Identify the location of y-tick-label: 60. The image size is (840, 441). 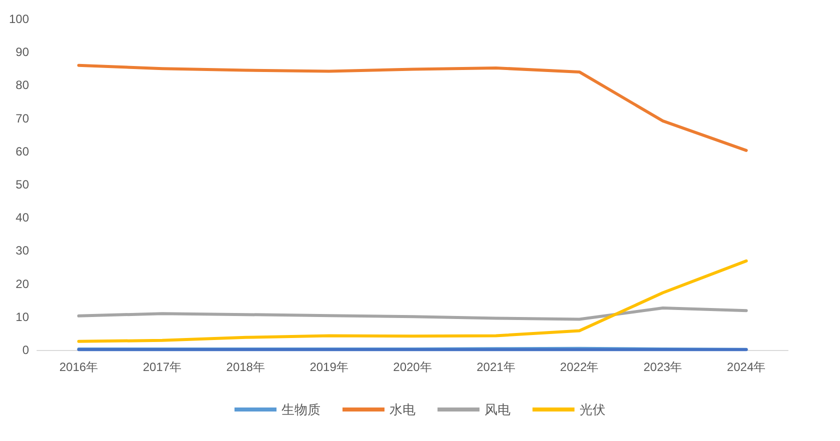
(23, 151).